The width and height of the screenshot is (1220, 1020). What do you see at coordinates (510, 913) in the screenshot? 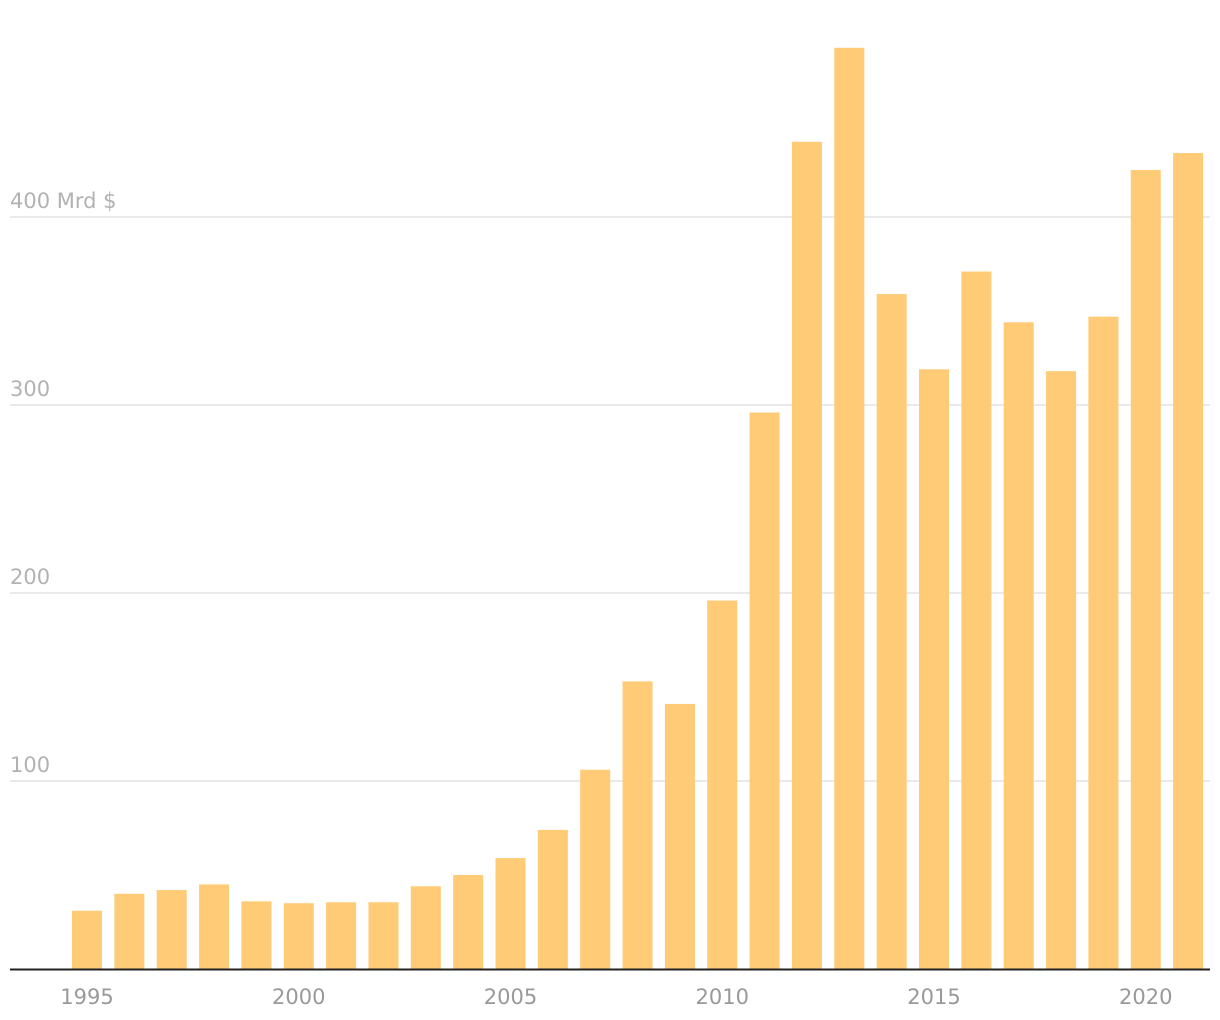
I see `bar-2005` at bounding box center [510, 913].